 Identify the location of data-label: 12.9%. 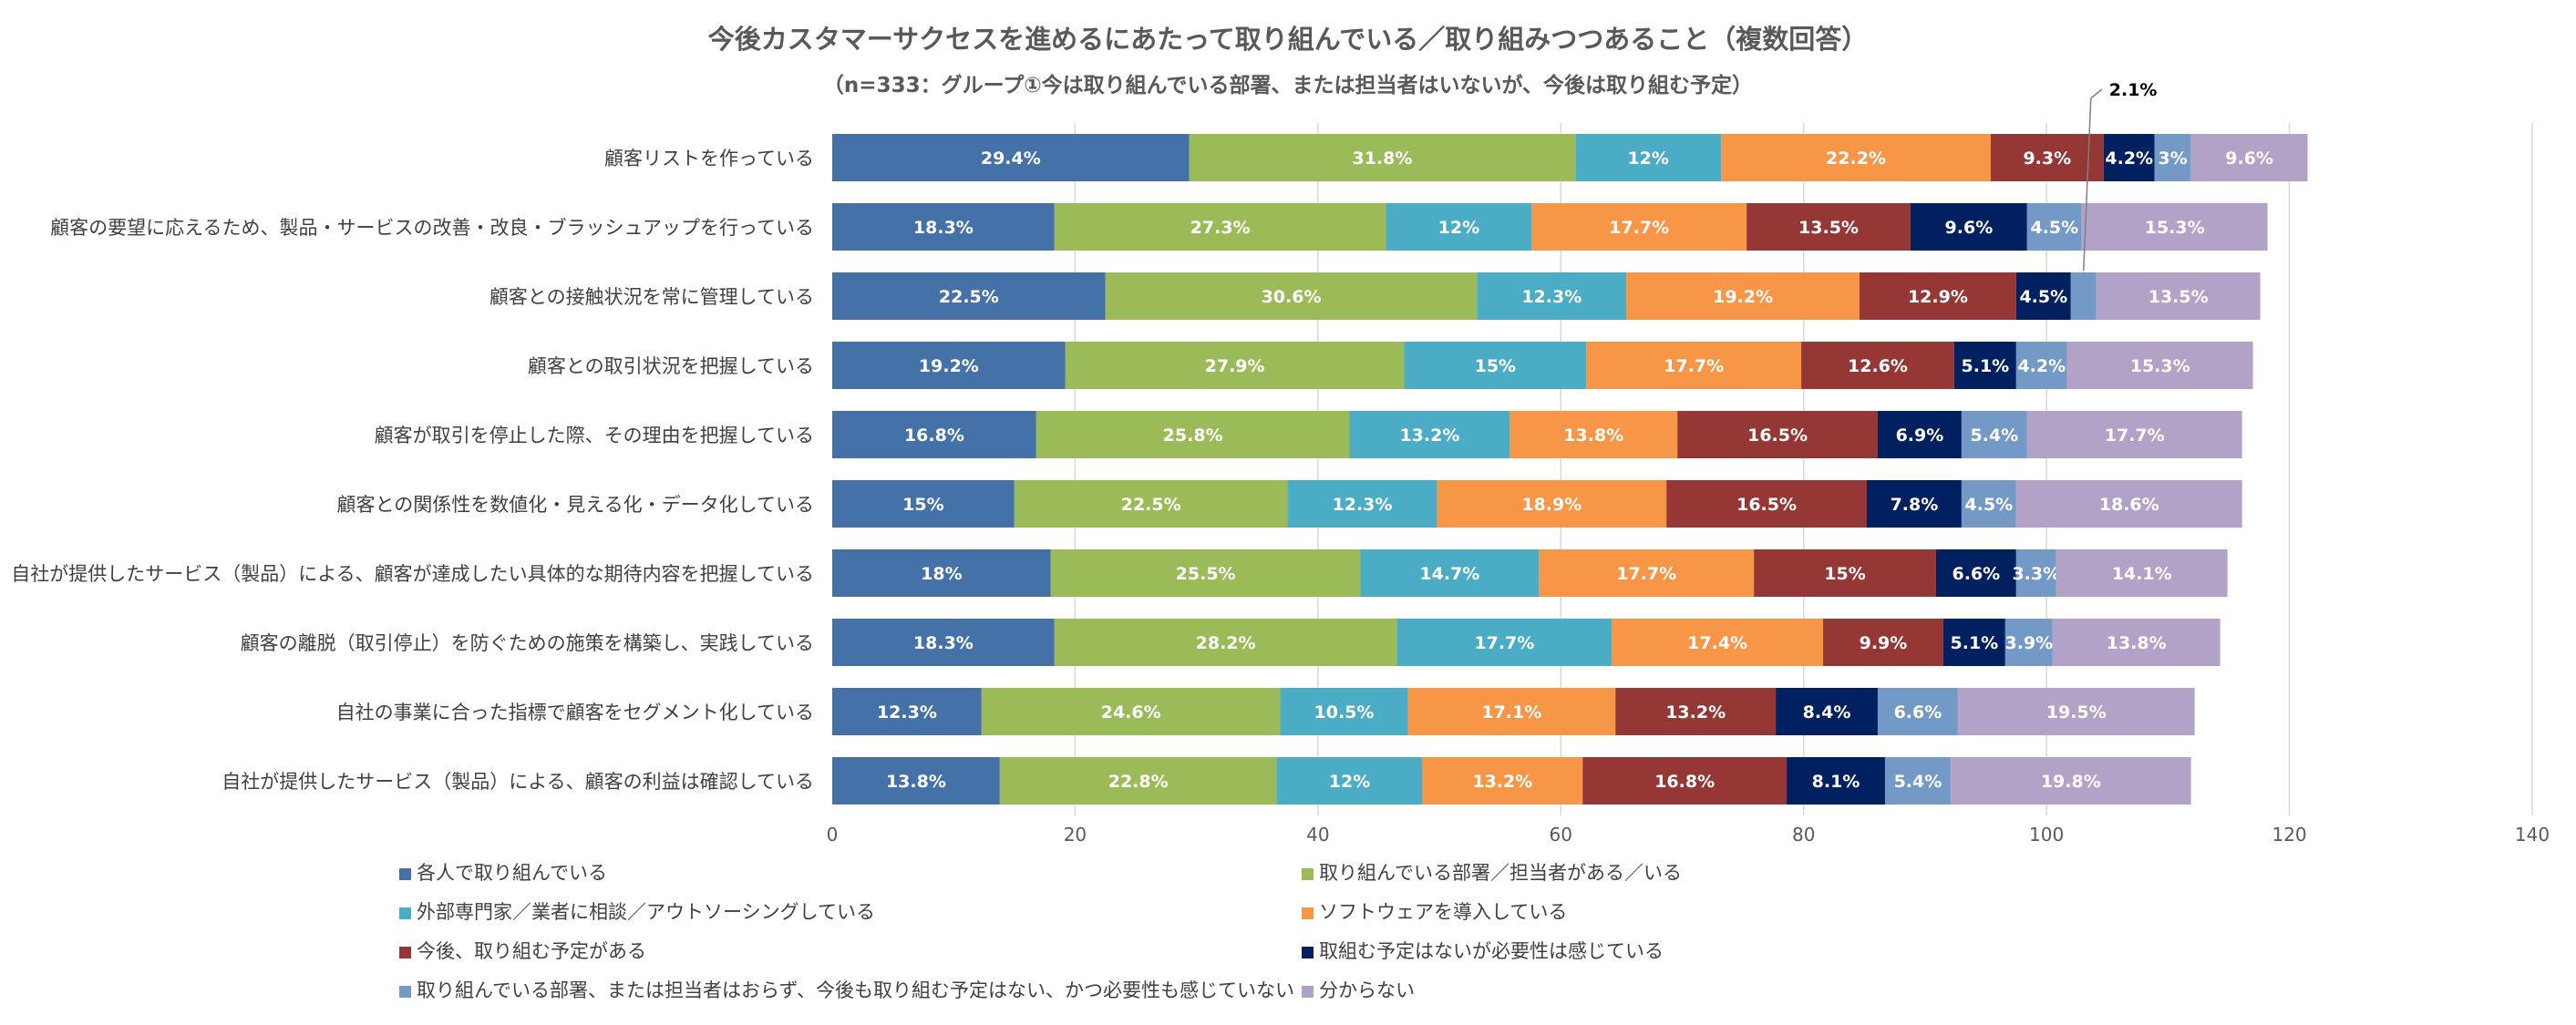
(1938, 297).